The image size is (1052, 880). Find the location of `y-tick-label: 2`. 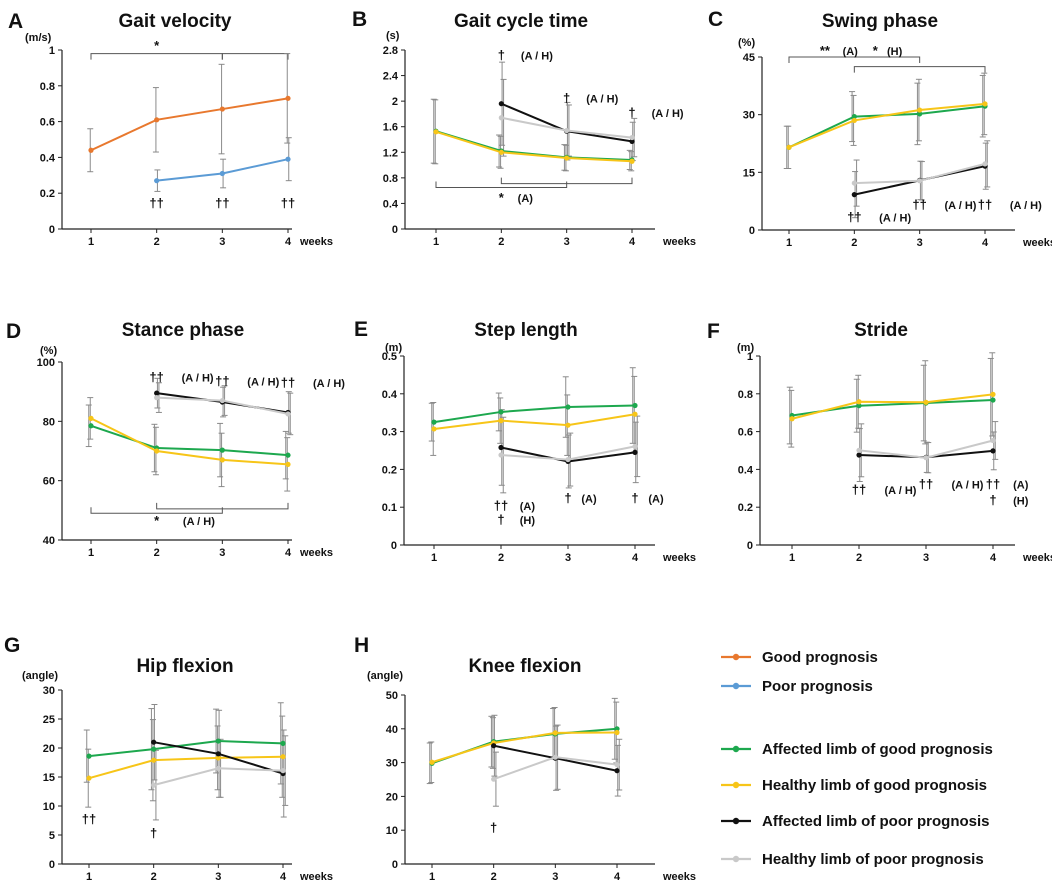

y-tick-label: 2 is located at coordinates (395, 102).